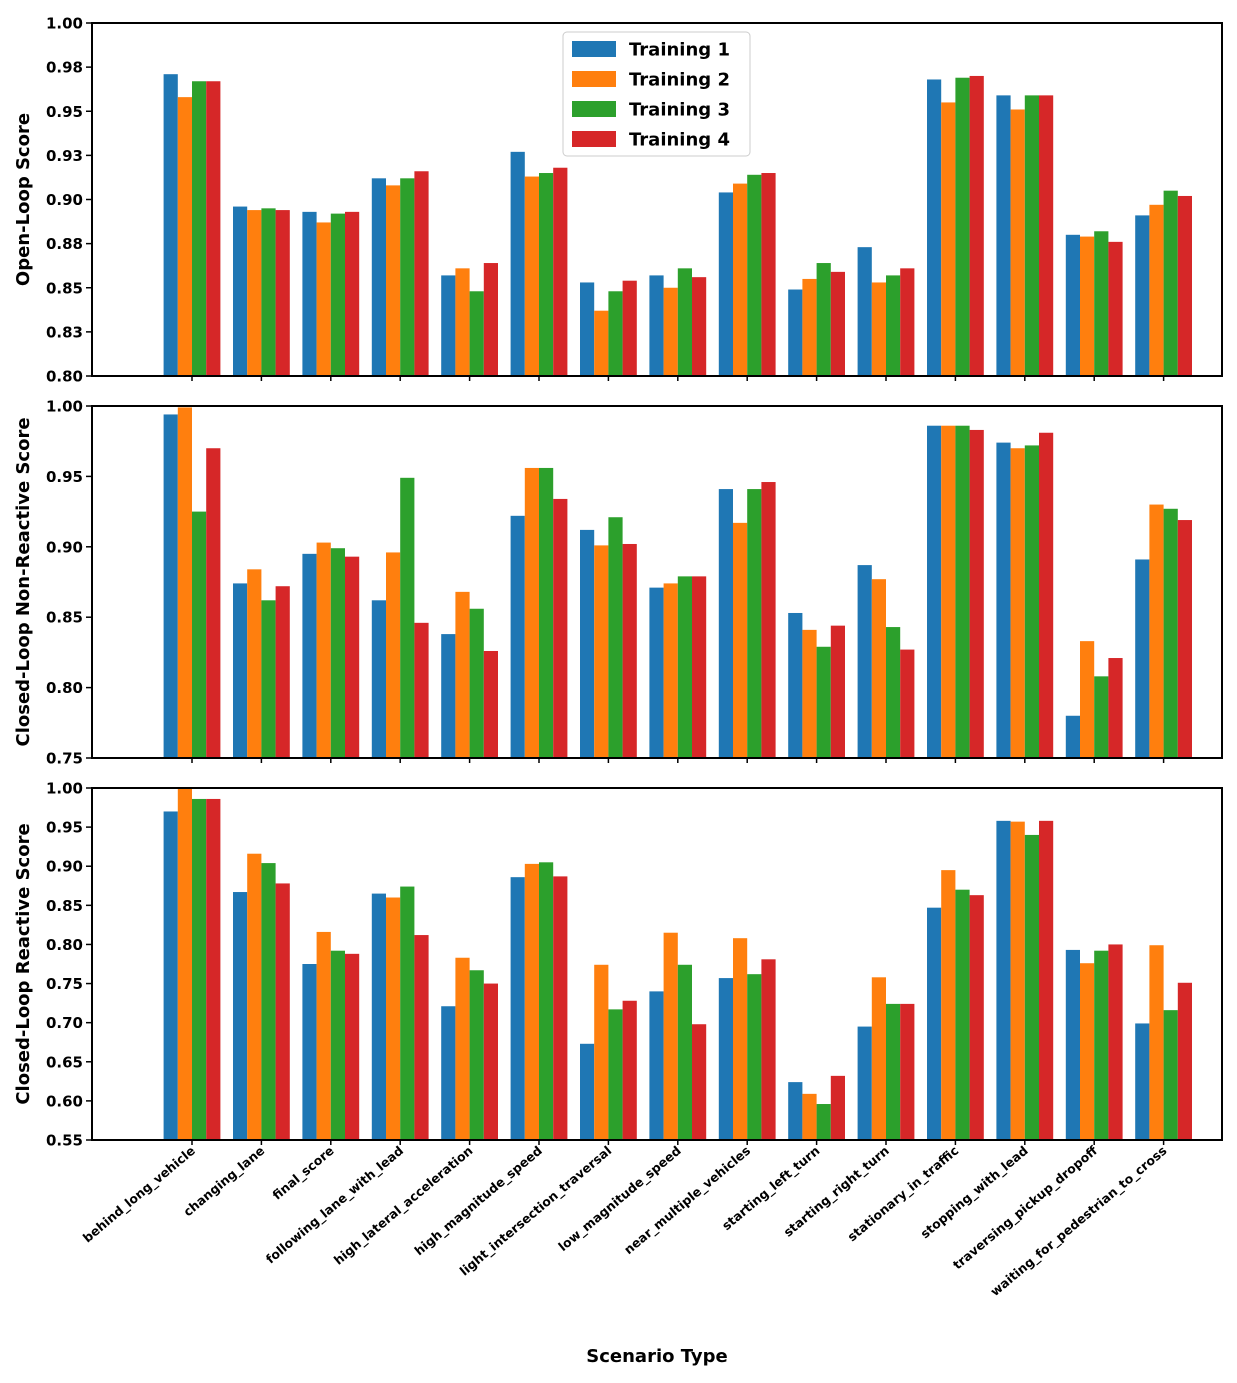  Describe the element at coordinates (1101, 1045) in the screenshot. I see `bar-p3-s3-traversing_pickup_dropoff` at that location.